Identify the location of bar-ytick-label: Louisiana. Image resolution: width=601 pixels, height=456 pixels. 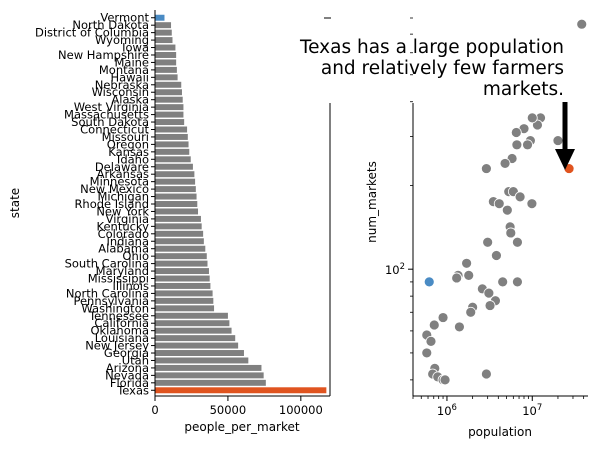
(122, 338).